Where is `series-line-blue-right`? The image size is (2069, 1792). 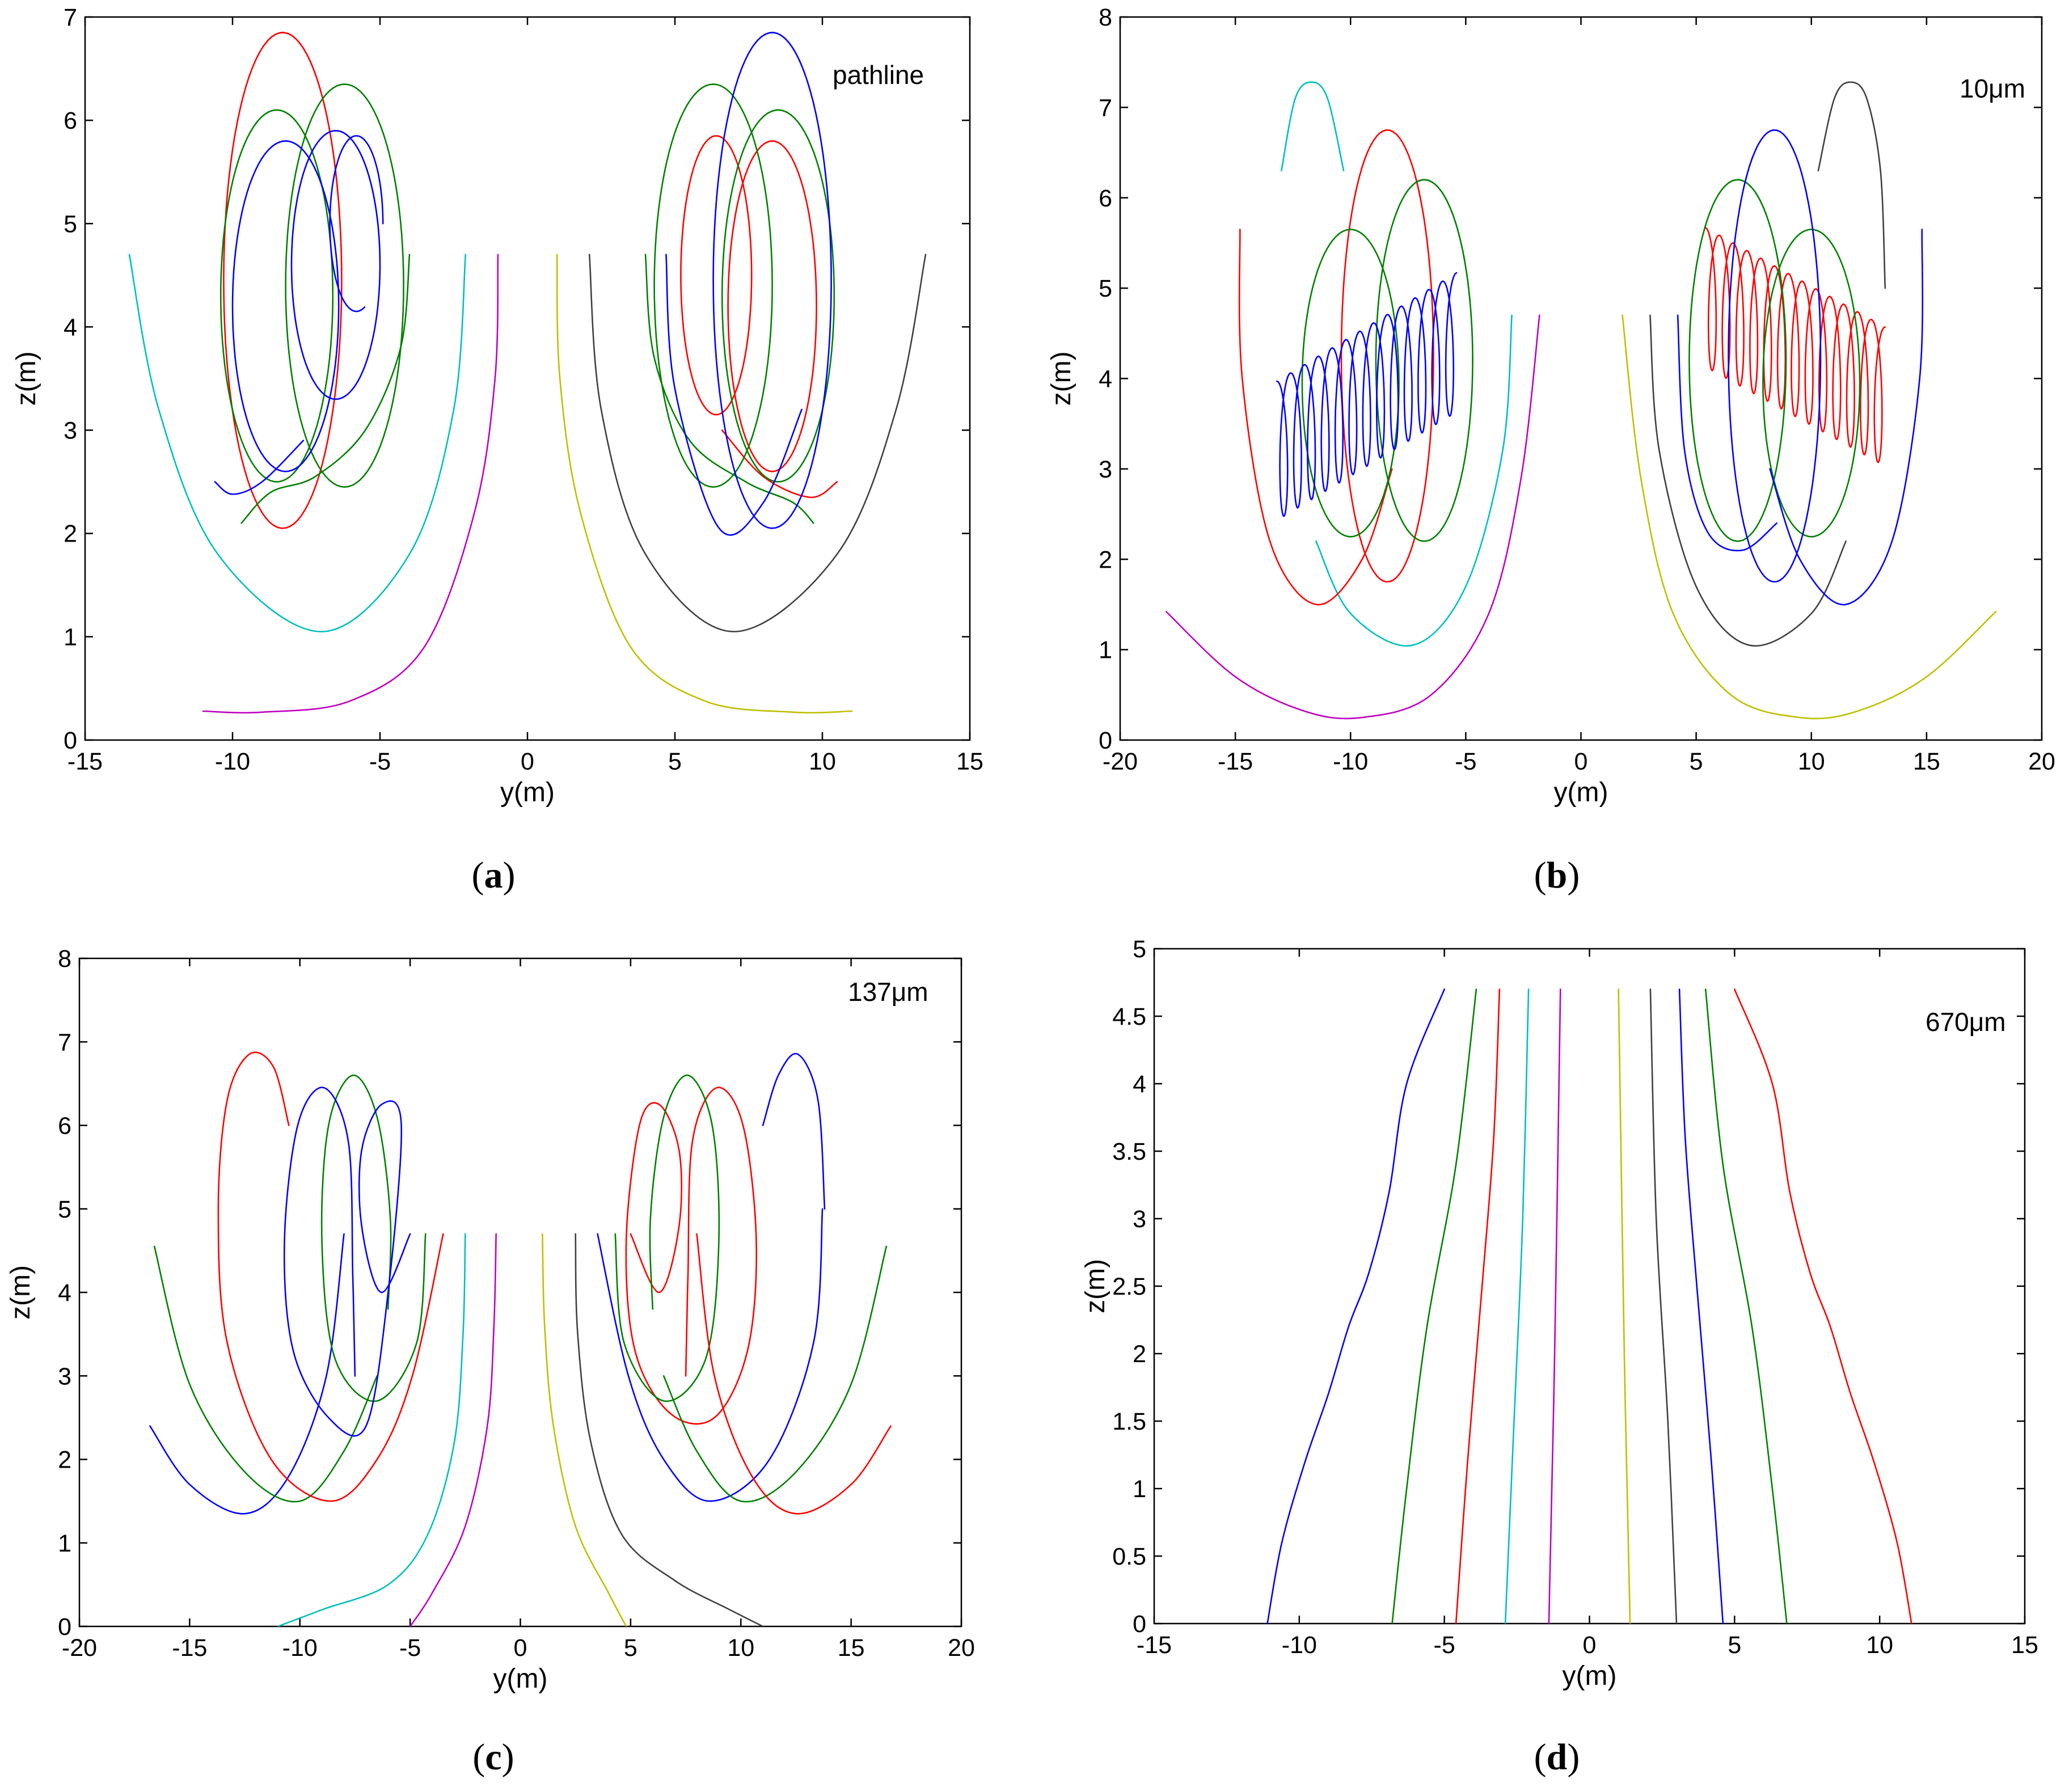 series-line-blue-right is located at coordinates (772, 280).